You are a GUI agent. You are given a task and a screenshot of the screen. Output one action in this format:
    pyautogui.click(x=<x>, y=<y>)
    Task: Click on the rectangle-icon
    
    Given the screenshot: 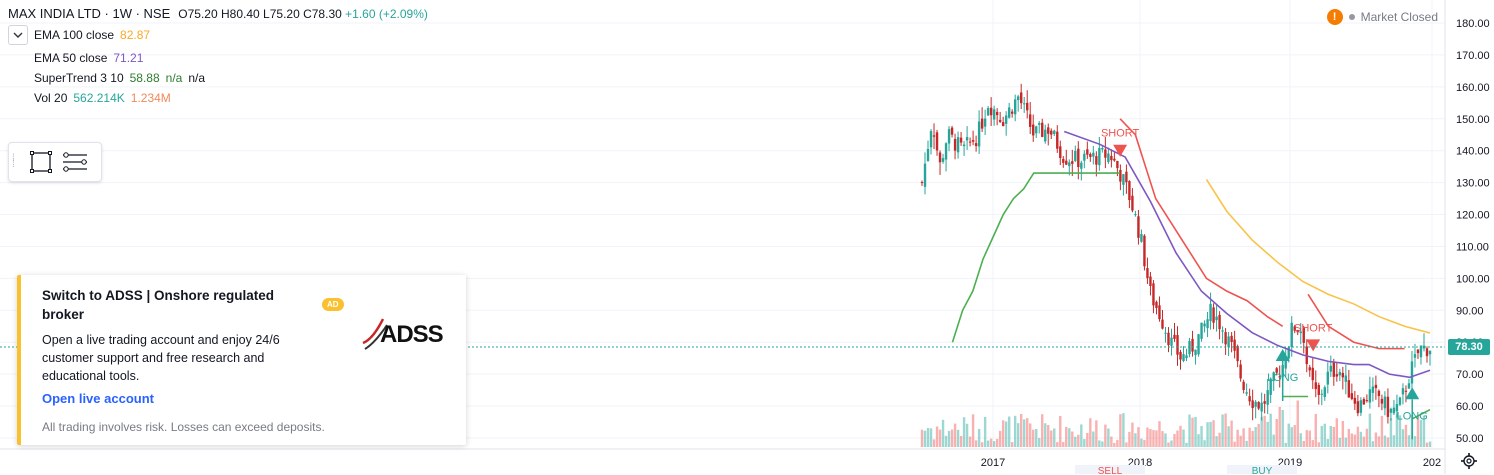 What is the action you would take?
    pyautogui.click(x=41, y=162)
    